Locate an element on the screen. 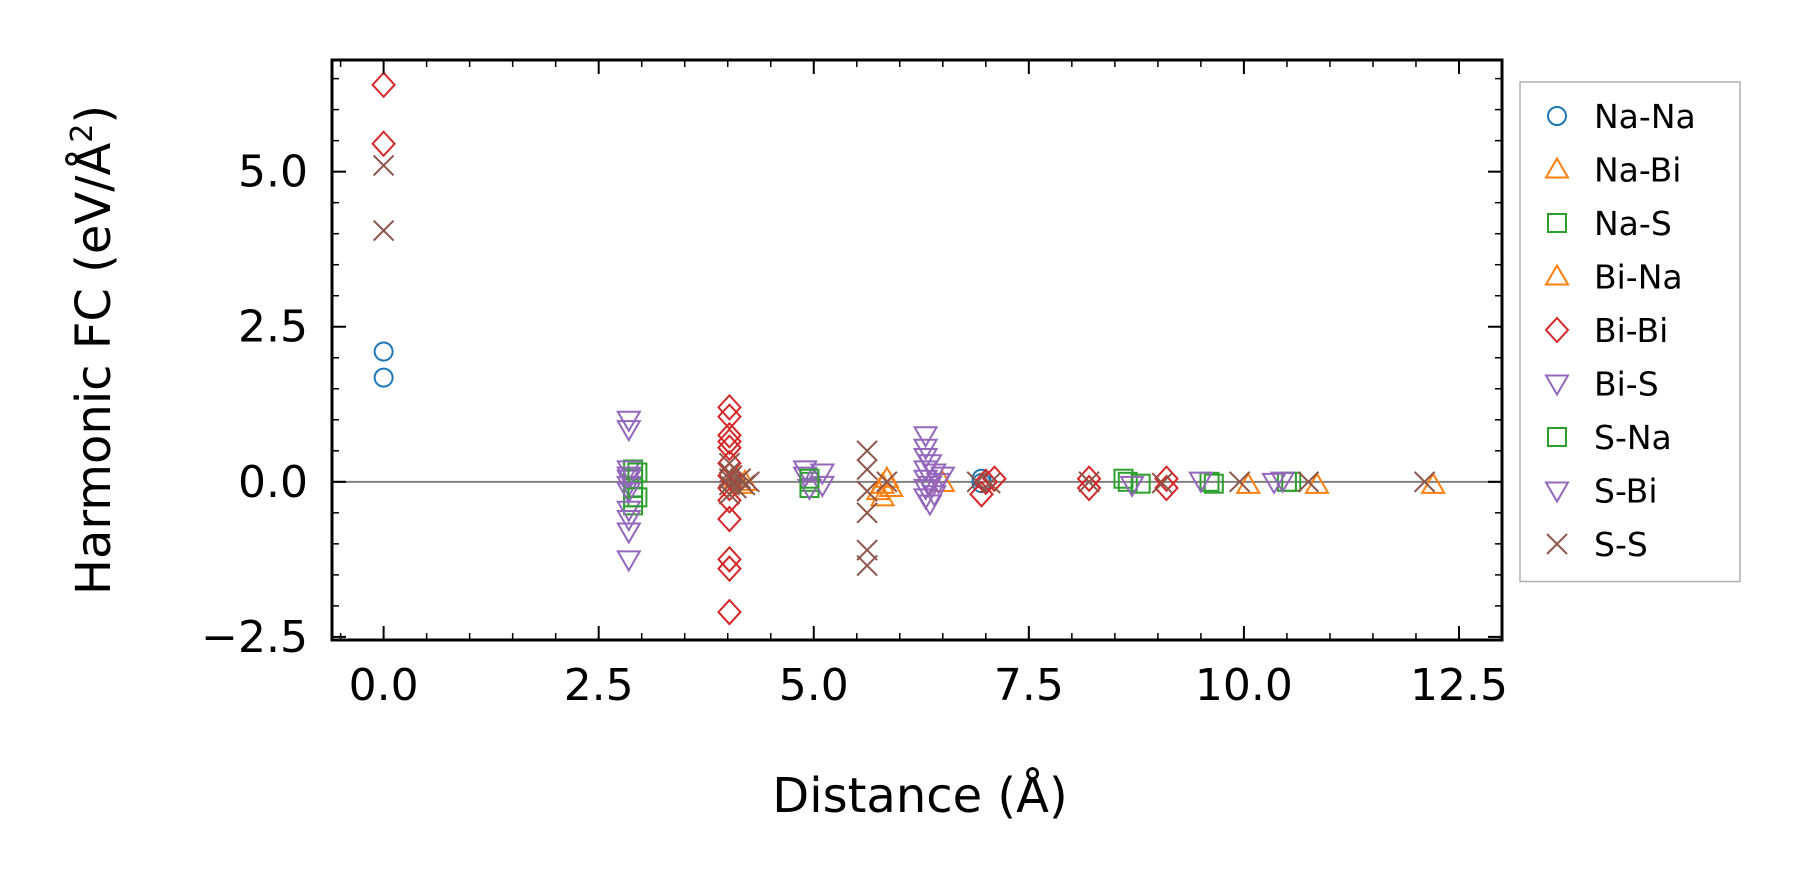 This screenshot has height=883, width=1793. legend: Na-Na Na-Bi Na-S Bi-Na Bi-Bi Bi-S S-Na S-Bi S-S is located at coordinates (1630, 332).